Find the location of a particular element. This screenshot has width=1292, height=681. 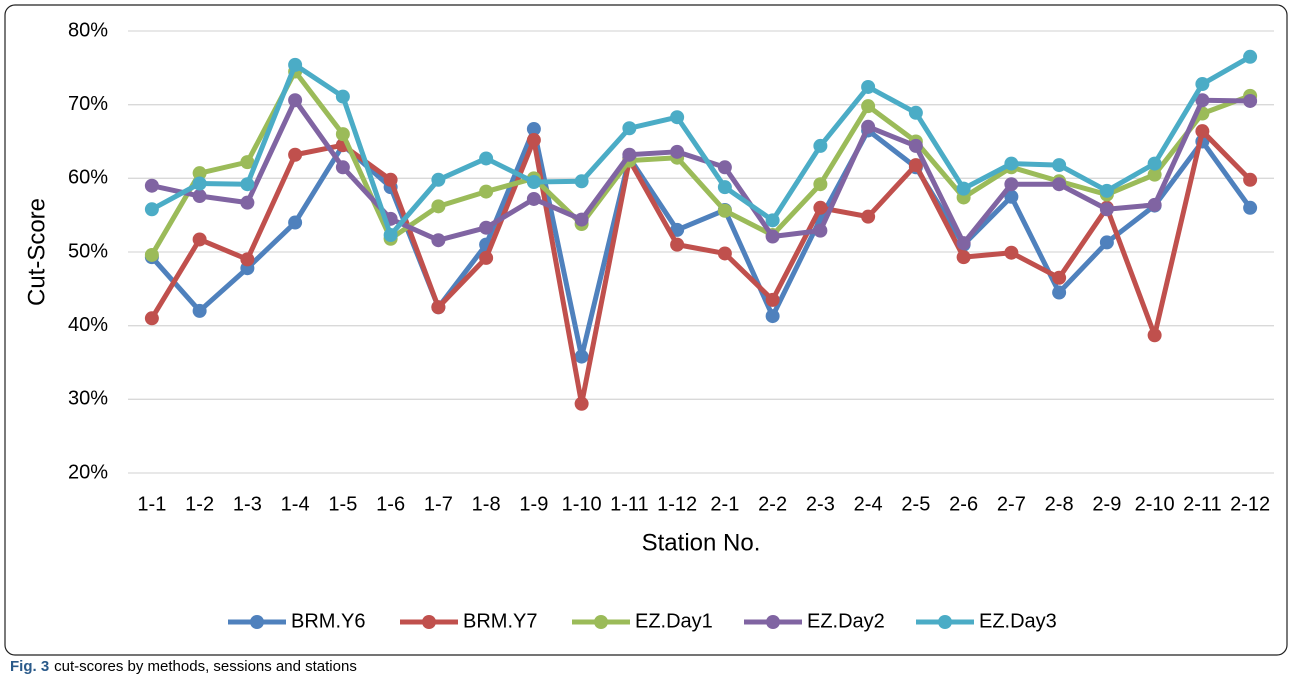

x-tick-label: 1-5 is located at coordinates (342, 504).